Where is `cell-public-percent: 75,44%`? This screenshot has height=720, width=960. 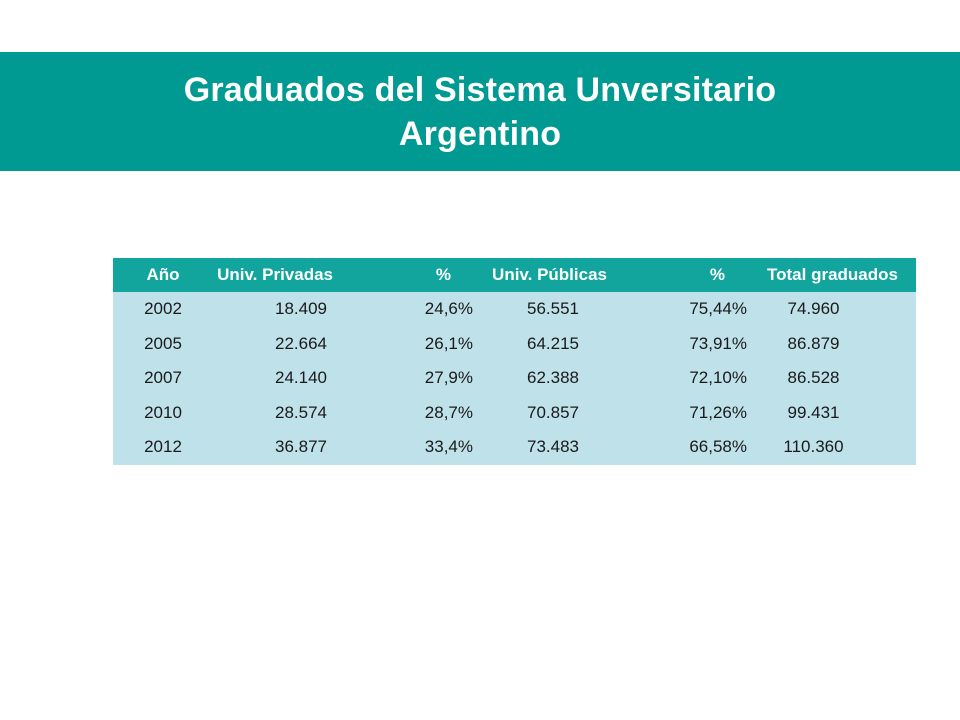
cell-public-percent: 75,44% is located at coordinates (718, 309).